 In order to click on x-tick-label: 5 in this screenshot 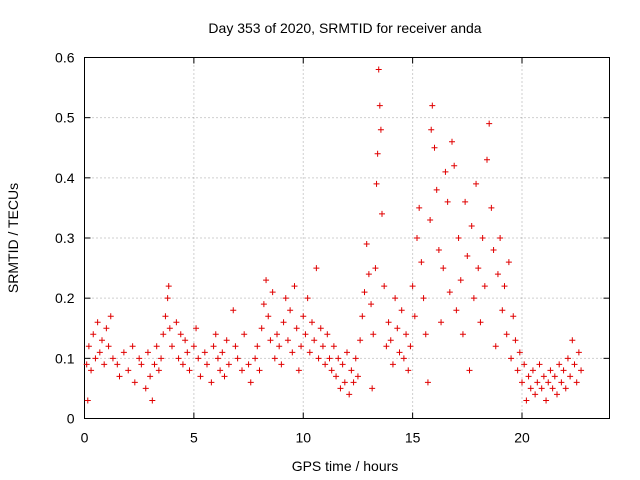, I will do `click(194, 438)`.